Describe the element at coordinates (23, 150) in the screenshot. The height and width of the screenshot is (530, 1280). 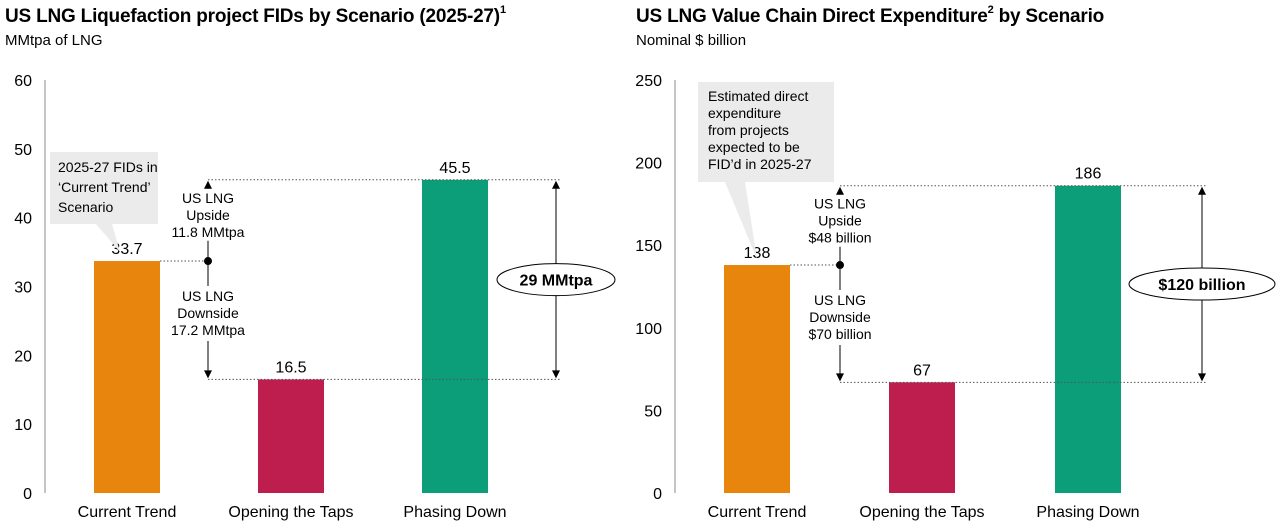
I see `c1-y-tick-label: 50` at that location.